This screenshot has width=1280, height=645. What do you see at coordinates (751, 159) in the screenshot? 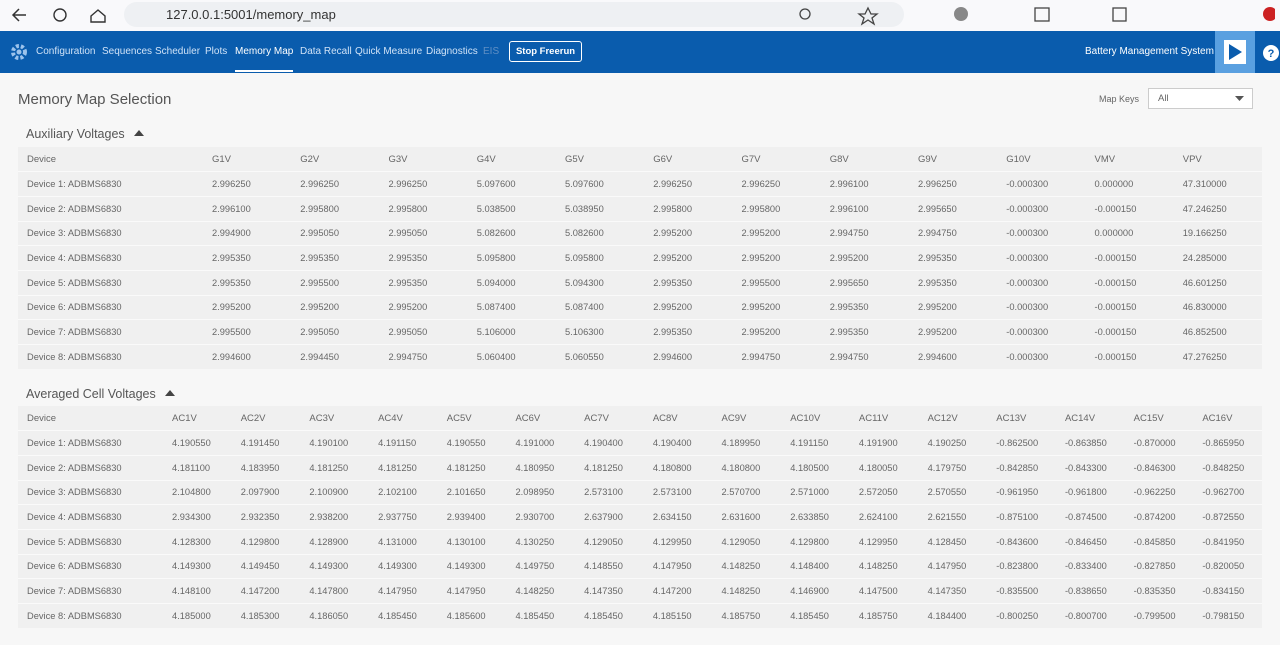
I see `column-header: G7V` at bounding box center [751, 159].